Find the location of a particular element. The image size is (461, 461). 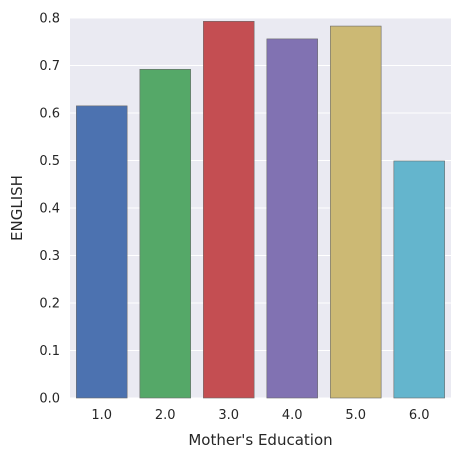

bar-1.0 is located at coordinates (102, 252).